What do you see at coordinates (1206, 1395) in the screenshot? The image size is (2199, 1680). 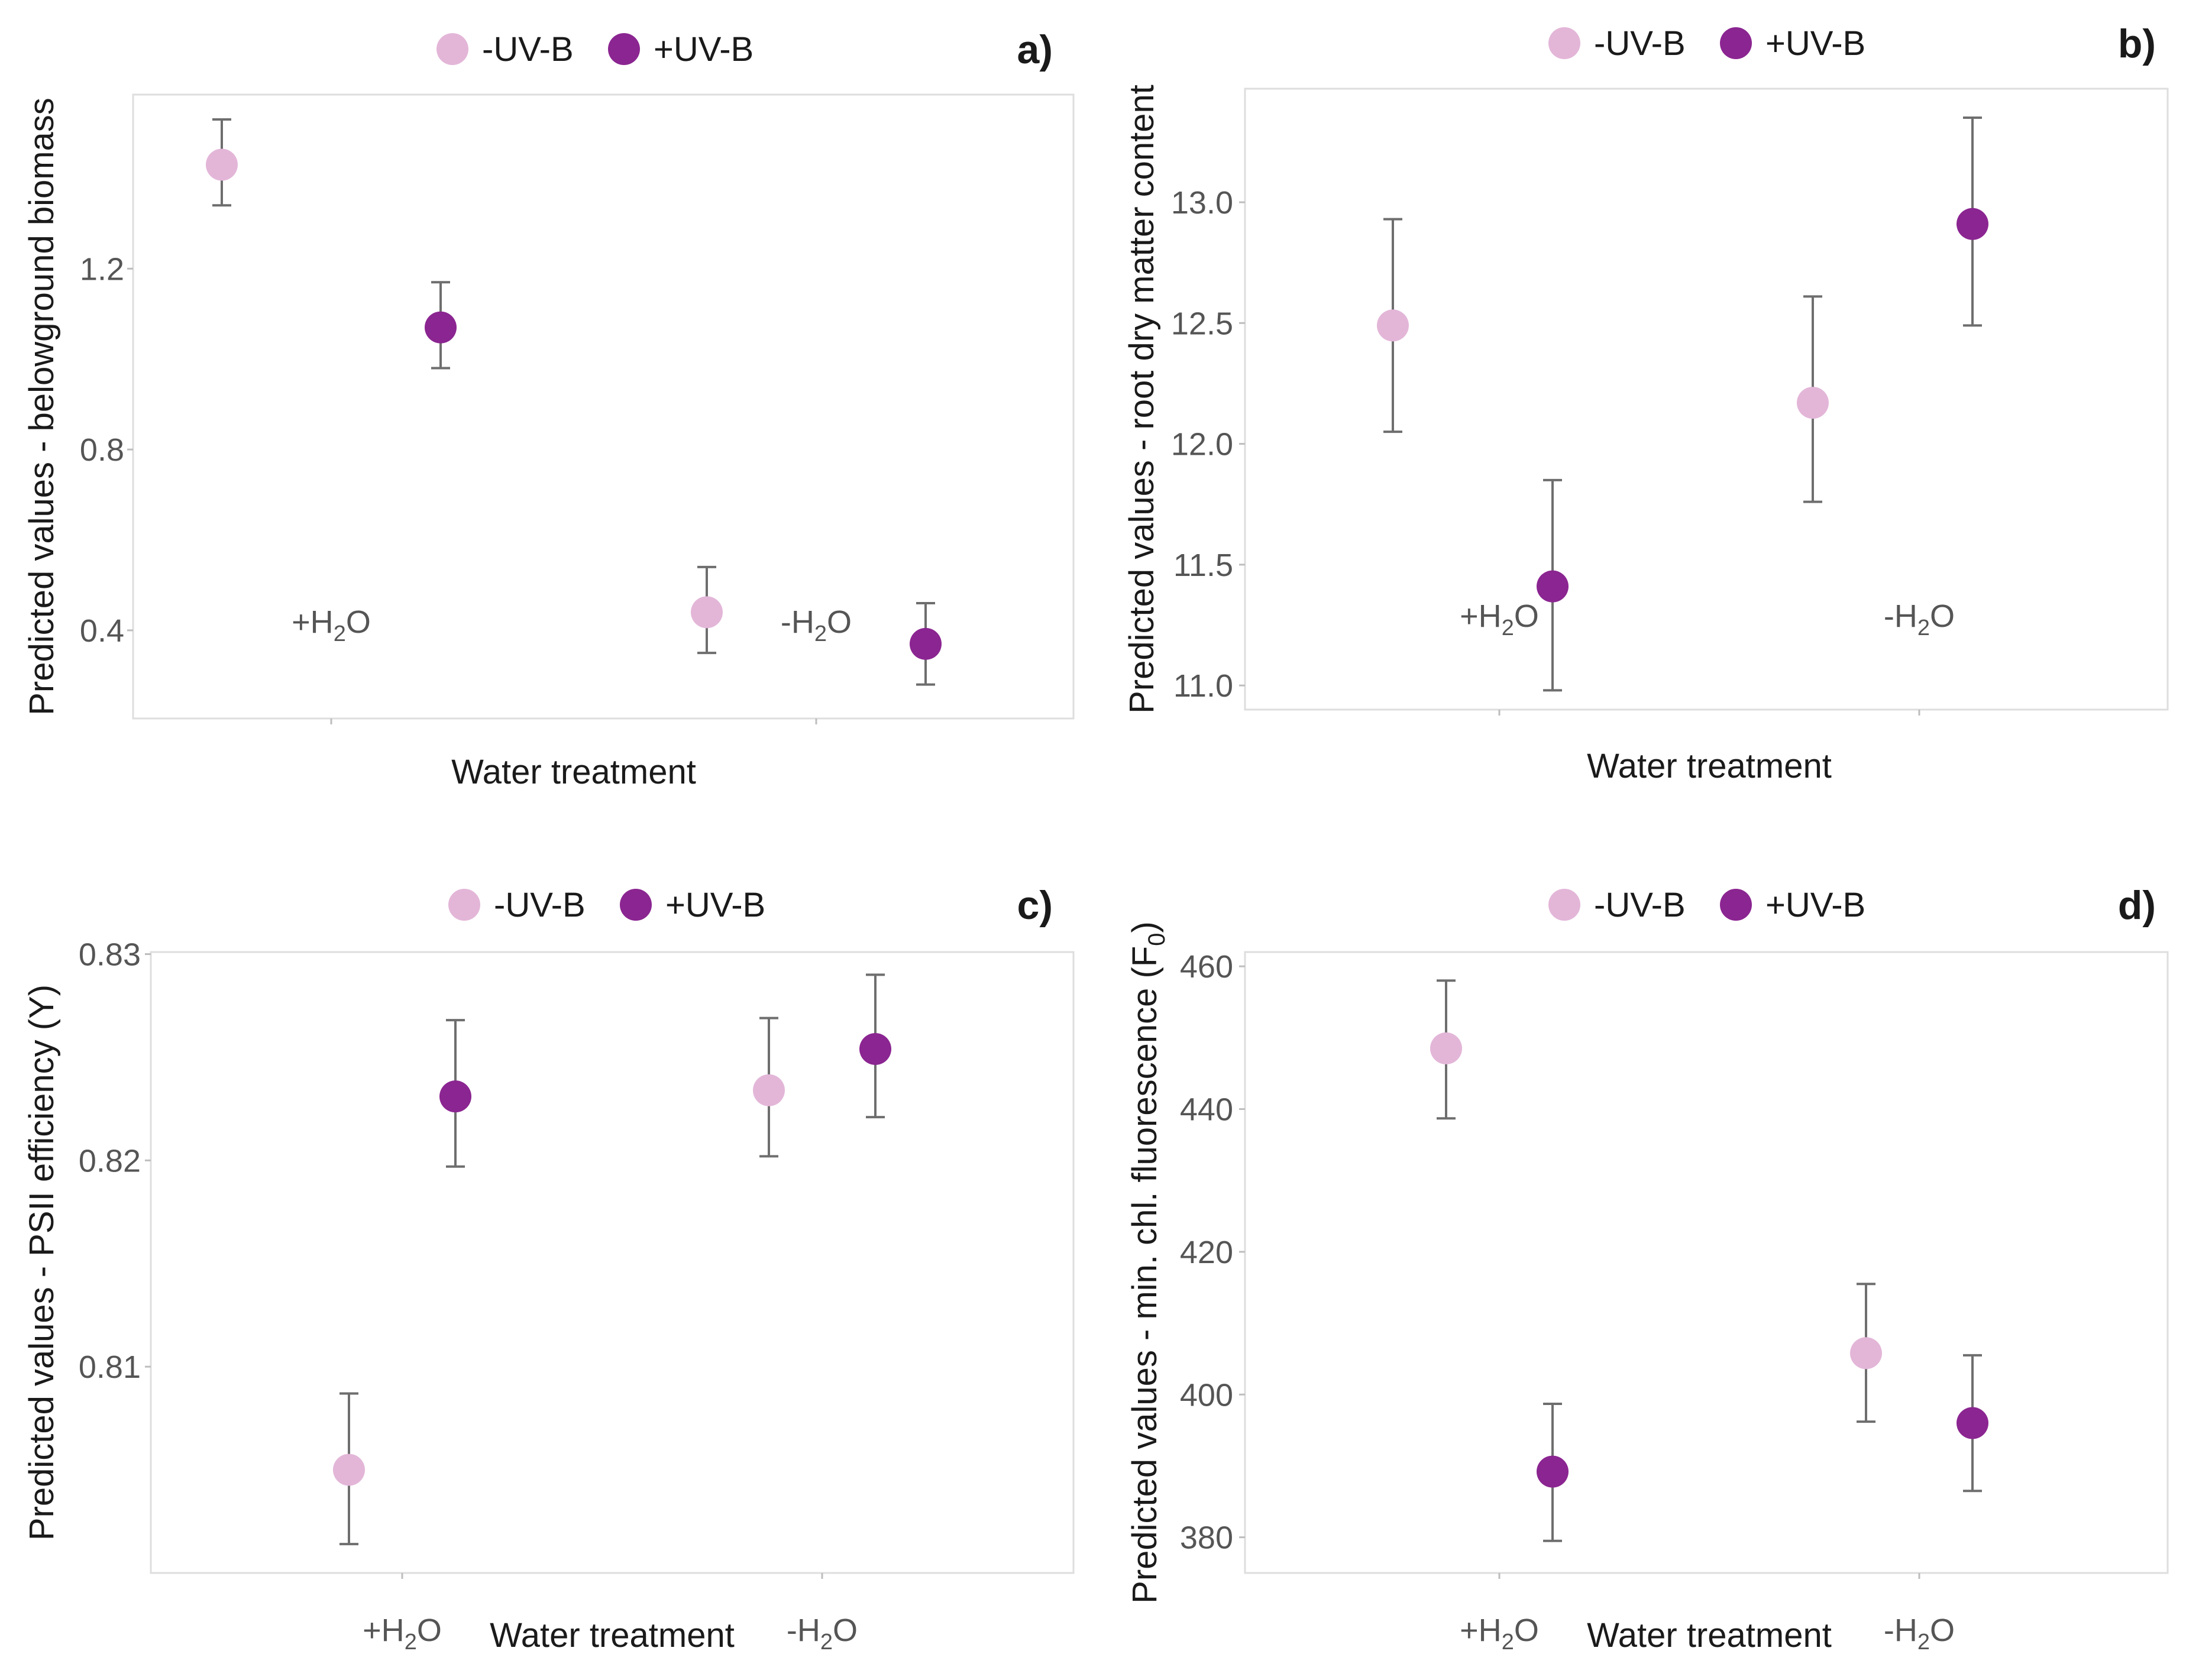 I see `y-tick-label: 400` at bounding box center [1206, 1395].